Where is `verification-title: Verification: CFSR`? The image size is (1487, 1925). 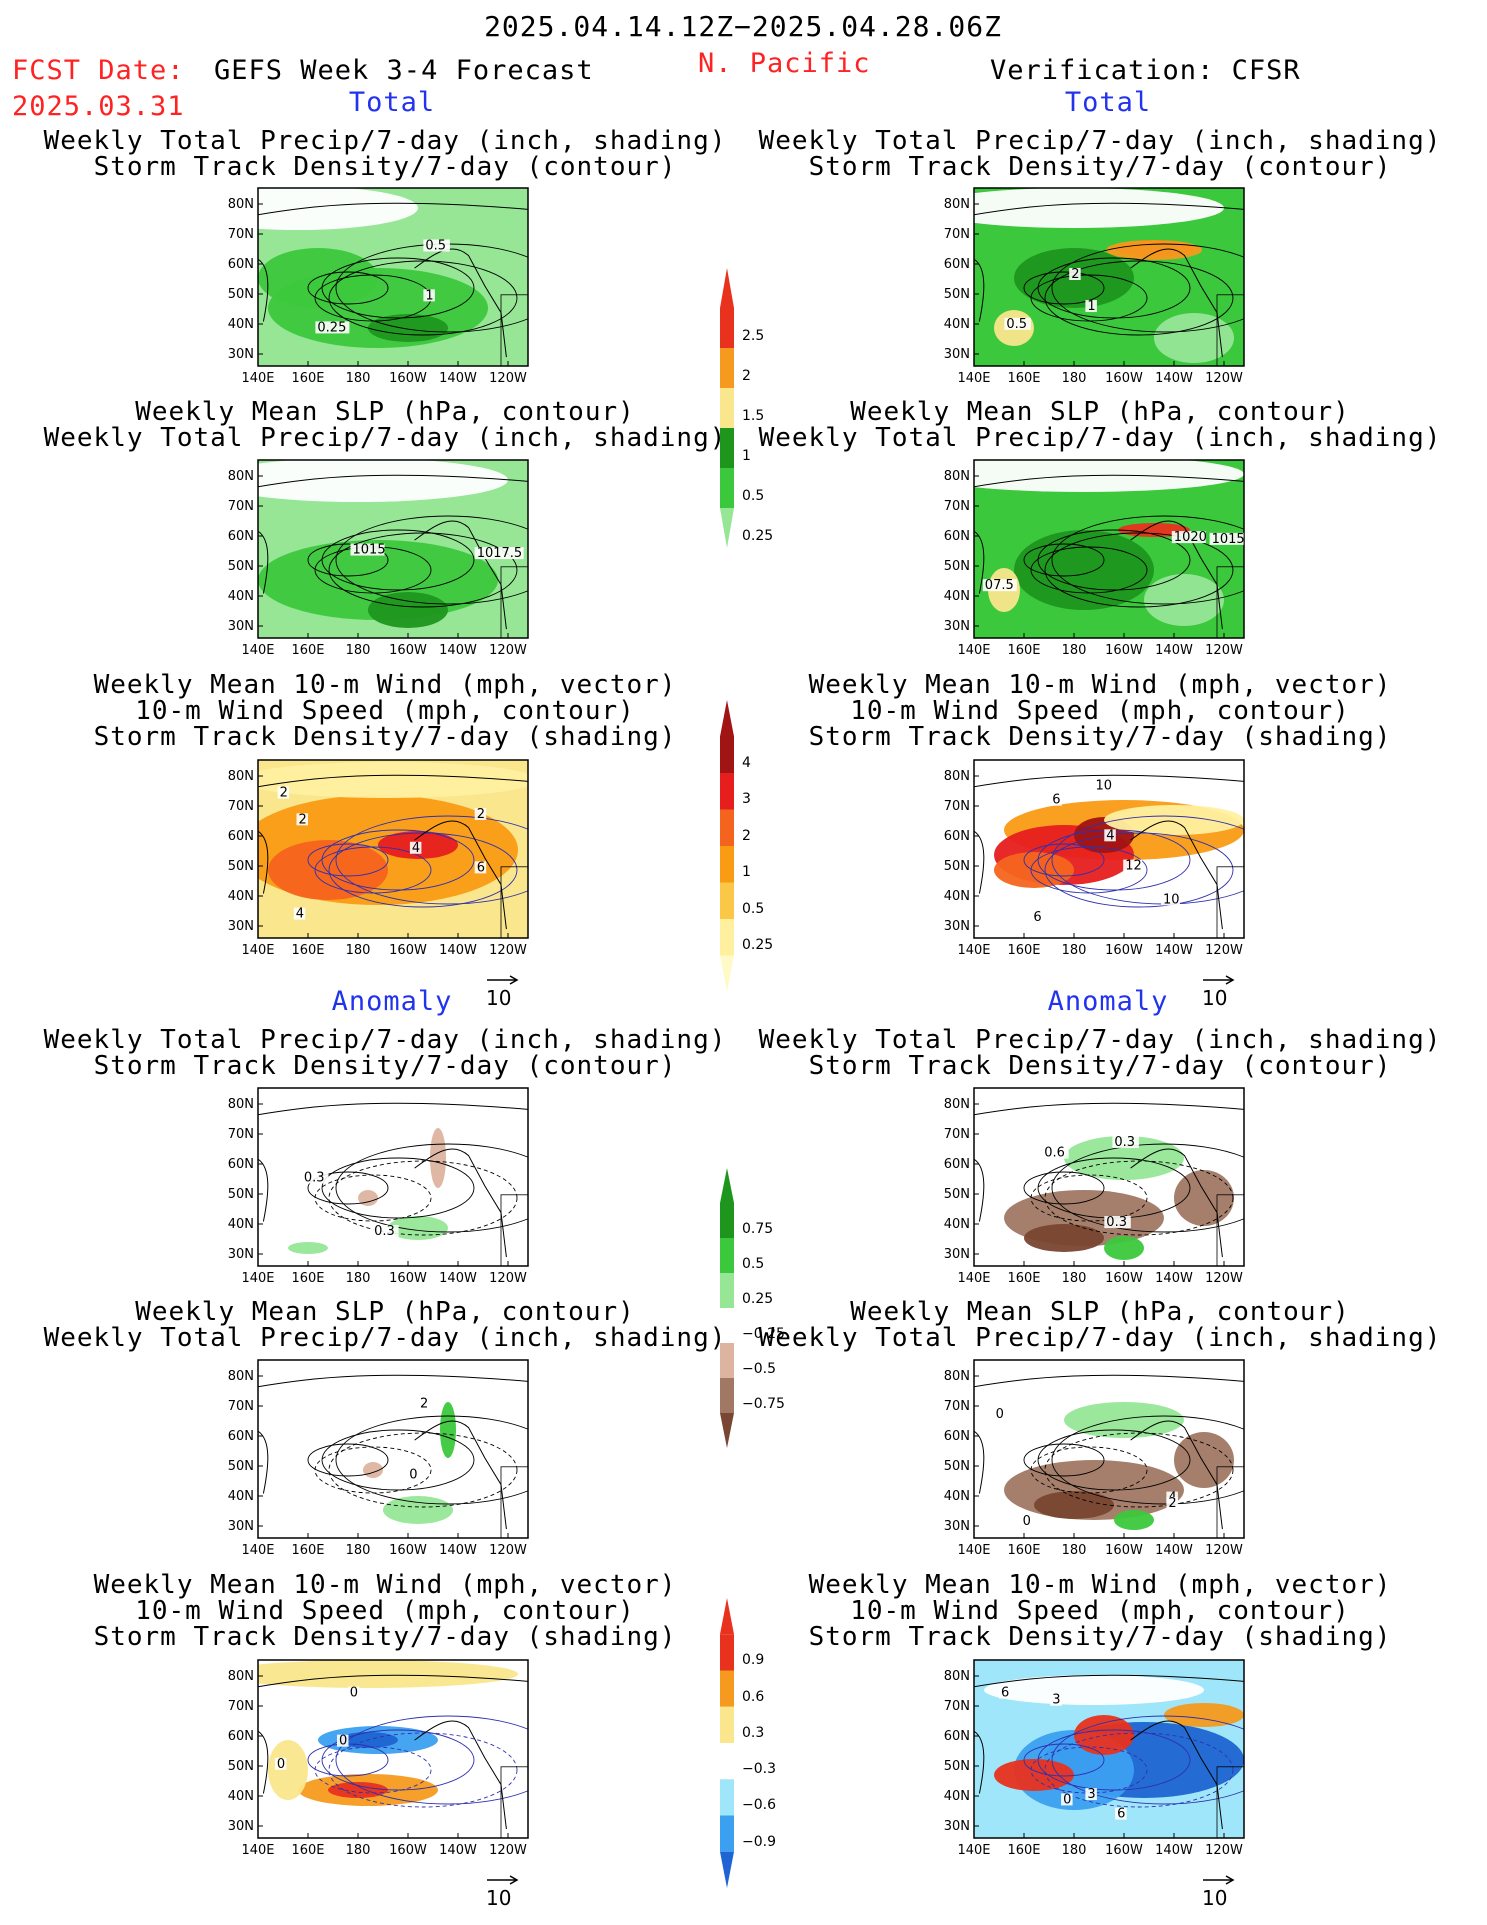 verification-title: Verification: CFSR is located at coordinates (1145, 70).